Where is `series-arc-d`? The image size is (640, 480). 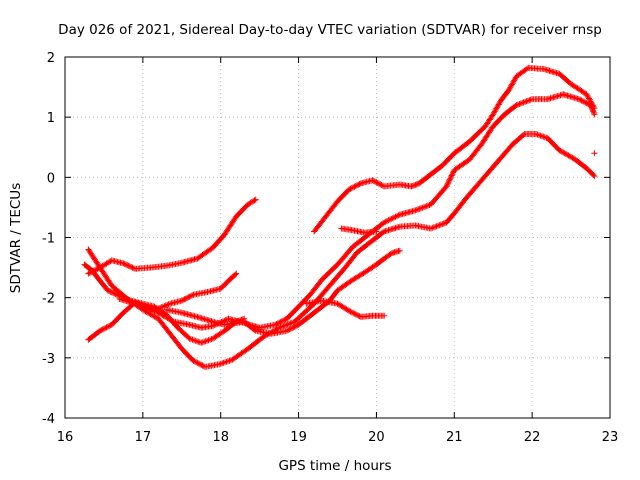 series-arc-d is located at coordinates (172, 236).